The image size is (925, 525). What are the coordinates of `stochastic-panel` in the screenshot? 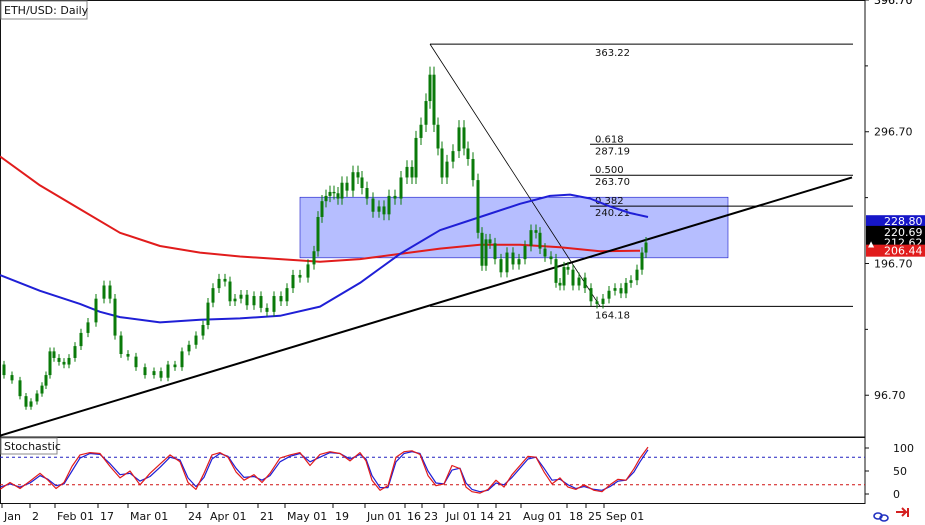 It's located at (433, 470).